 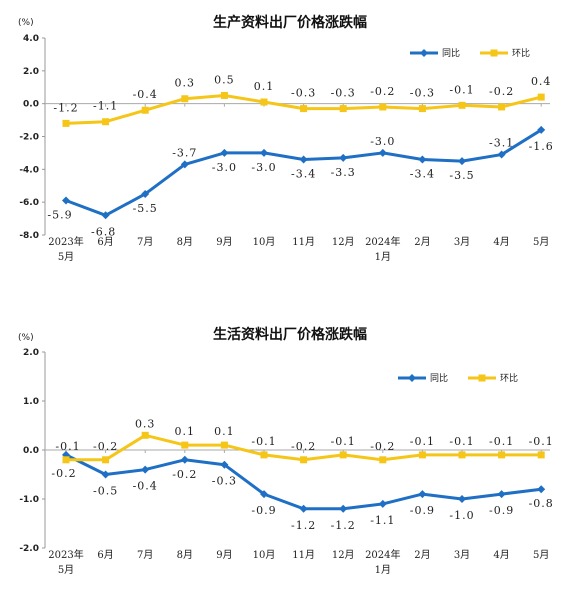 What do you see at coordinates (541, 81) in the screenshot?
I see `data-label: 0.4` at bounding box center [541, 81].